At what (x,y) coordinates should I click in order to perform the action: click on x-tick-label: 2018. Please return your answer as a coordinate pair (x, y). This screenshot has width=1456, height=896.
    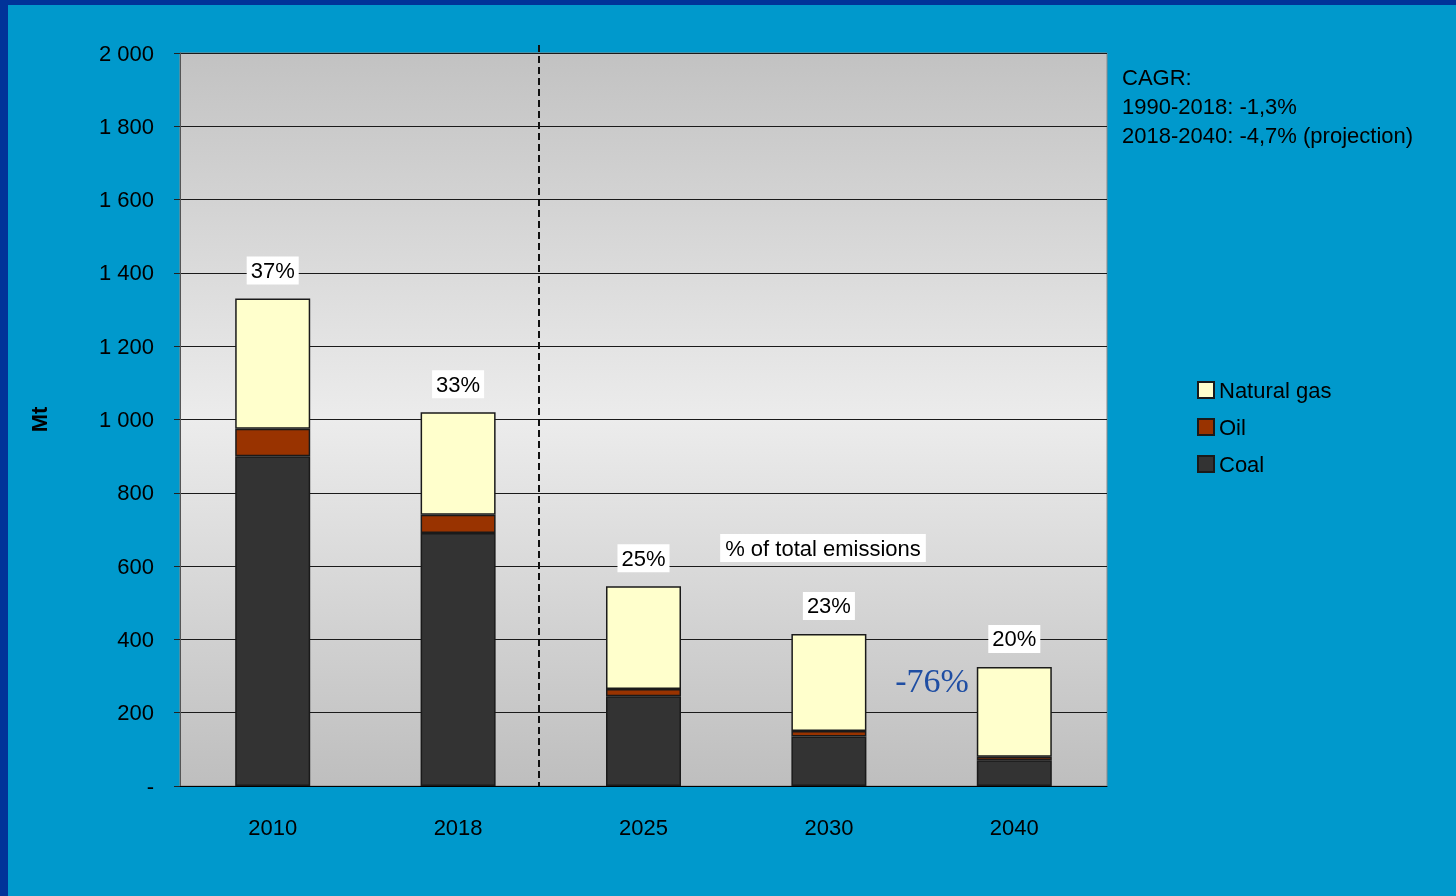
    Looking at the image, I should click on (458, 827).